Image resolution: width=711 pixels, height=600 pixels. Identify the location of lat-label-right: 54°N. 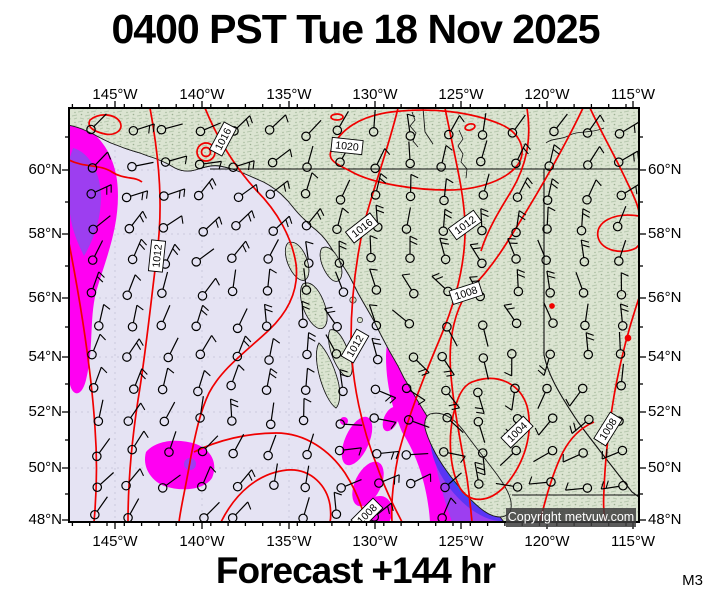
(665, 356).